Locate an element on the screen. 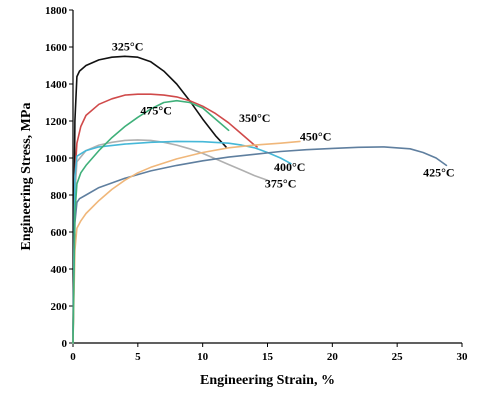 This screenshot has width=500, height=400. x-tick-label: 30 is located at coordinates (463, 357).